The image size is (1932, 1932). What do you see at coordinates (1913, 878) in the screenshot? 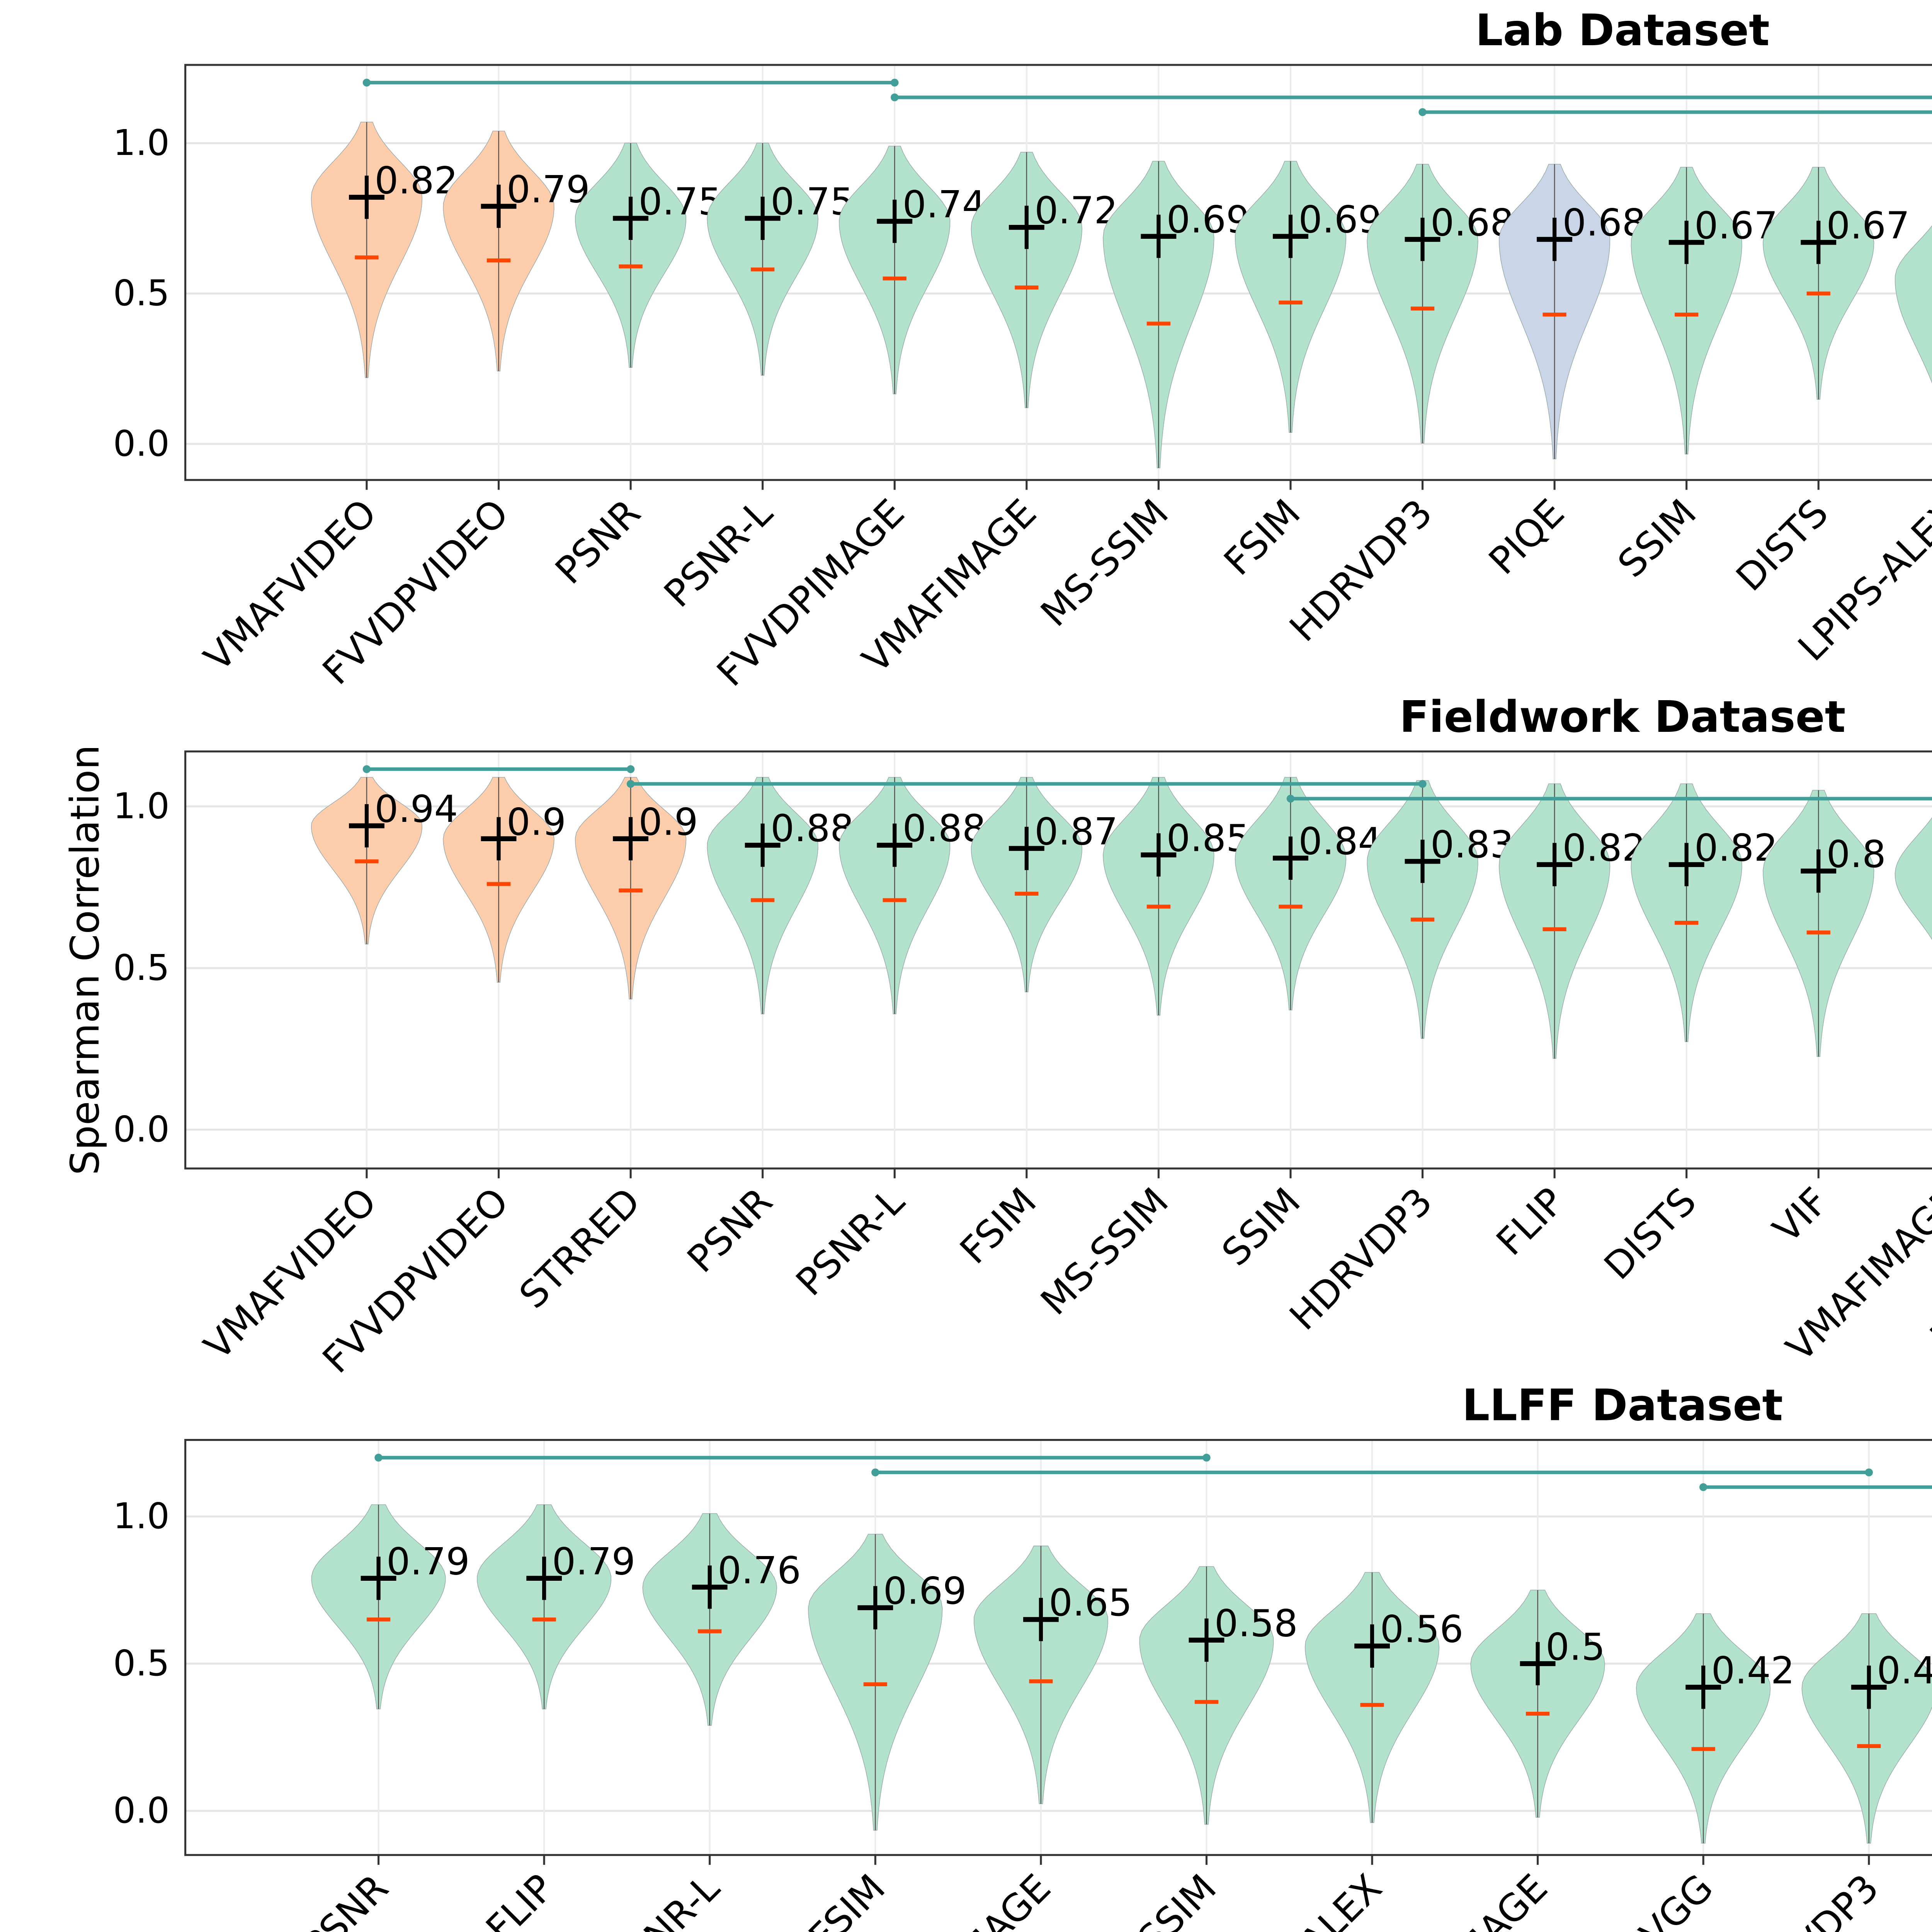
I see `violin-vmafimage` at bounding box center [1913, 878].